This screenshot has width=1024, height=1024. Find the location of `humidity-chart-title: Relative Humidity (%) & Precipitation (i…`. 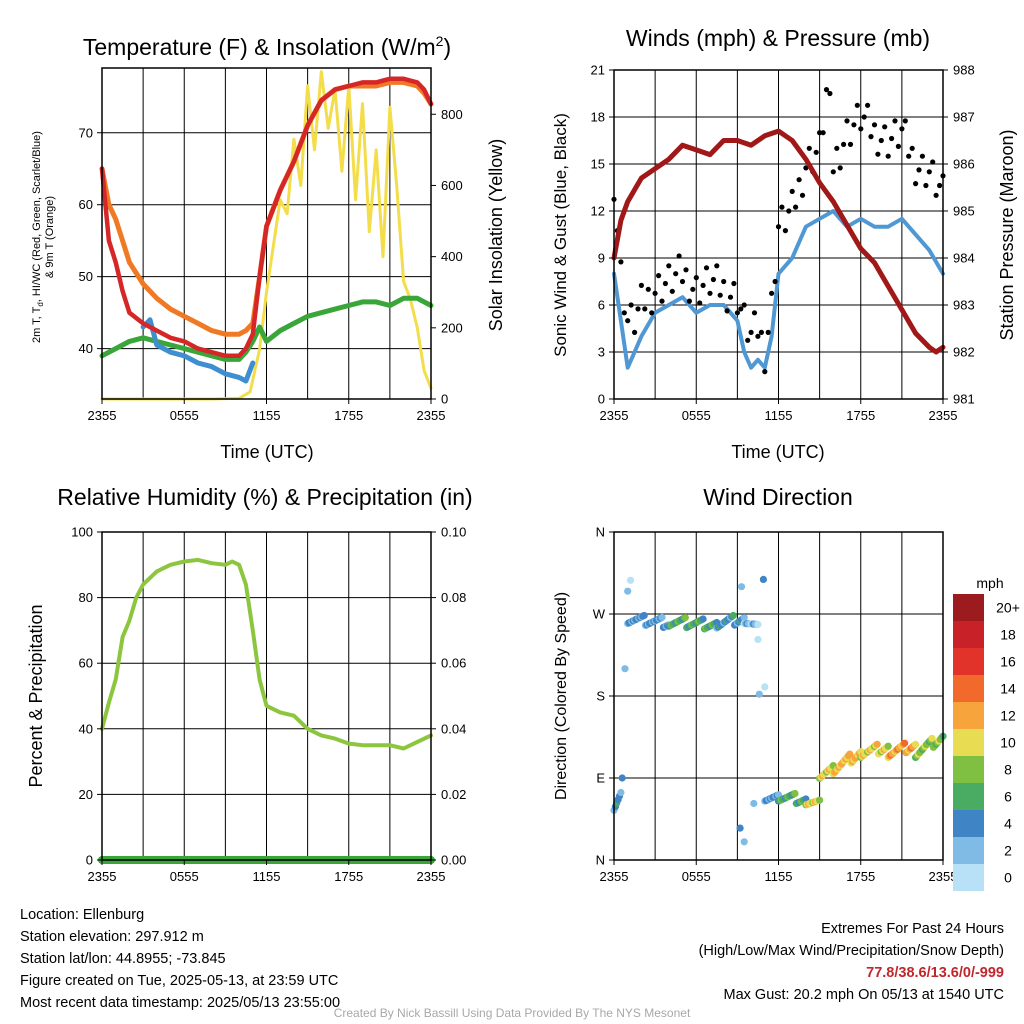

humidity-chart-title: Relative Humidity (%) & Precipitation (i… is located at coordinates (264, 497).